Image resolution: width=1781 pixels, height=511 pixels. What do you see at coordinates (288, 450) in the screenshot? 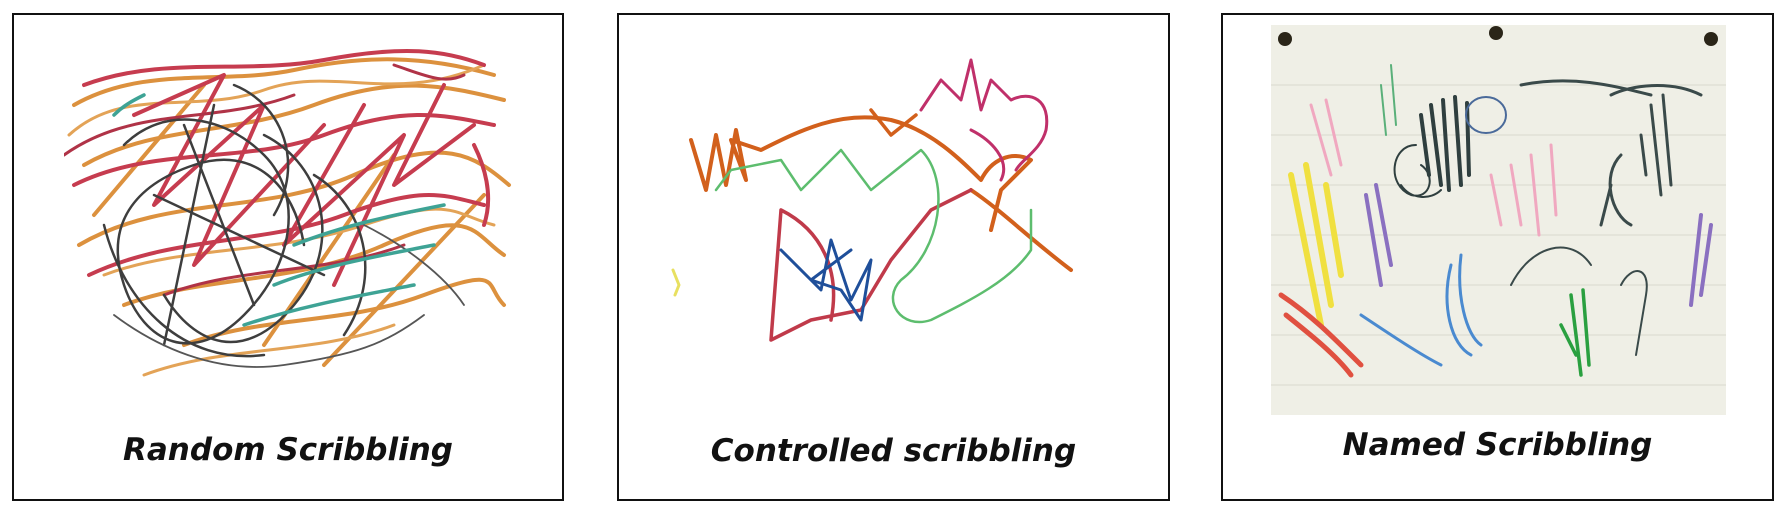
I see `caption-random-scribbling: Random Scribbling` at bounding box center [288, 450].